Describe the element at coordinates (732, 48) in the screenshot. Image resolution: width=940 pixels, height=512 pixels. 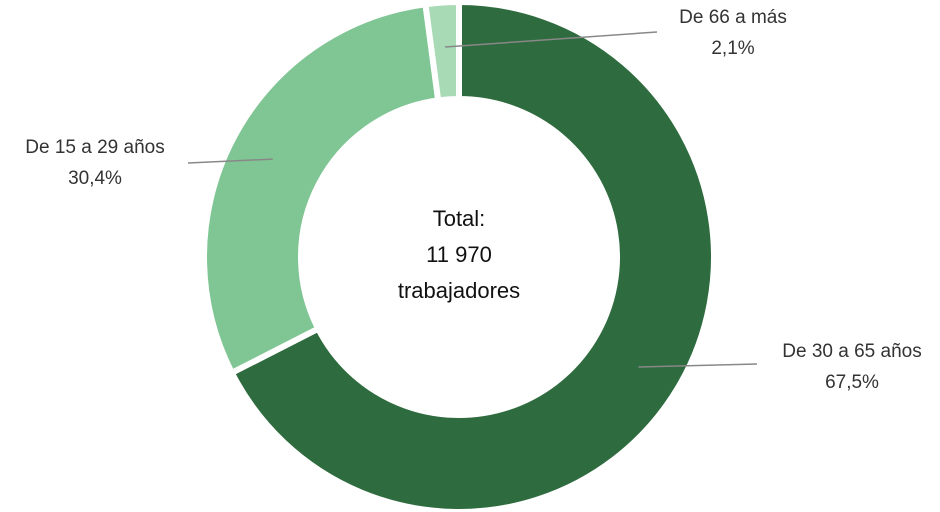
I see `value-label: 2,1%` at that location.